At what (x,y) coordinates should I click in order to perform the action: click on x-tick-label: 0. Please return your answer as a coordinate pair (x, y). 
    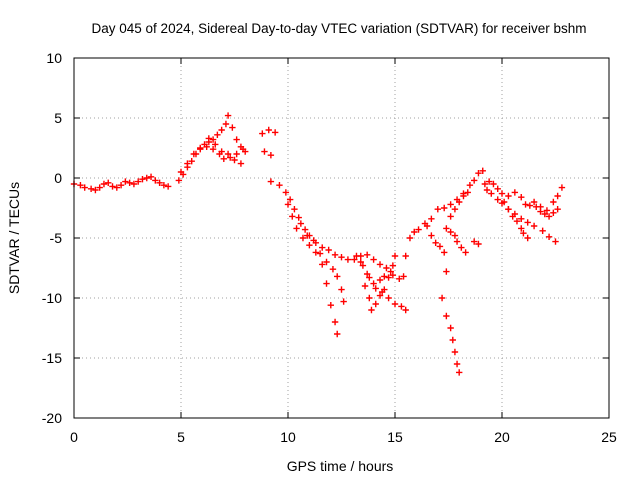
    Looking at the image, I should click on (74, 437).